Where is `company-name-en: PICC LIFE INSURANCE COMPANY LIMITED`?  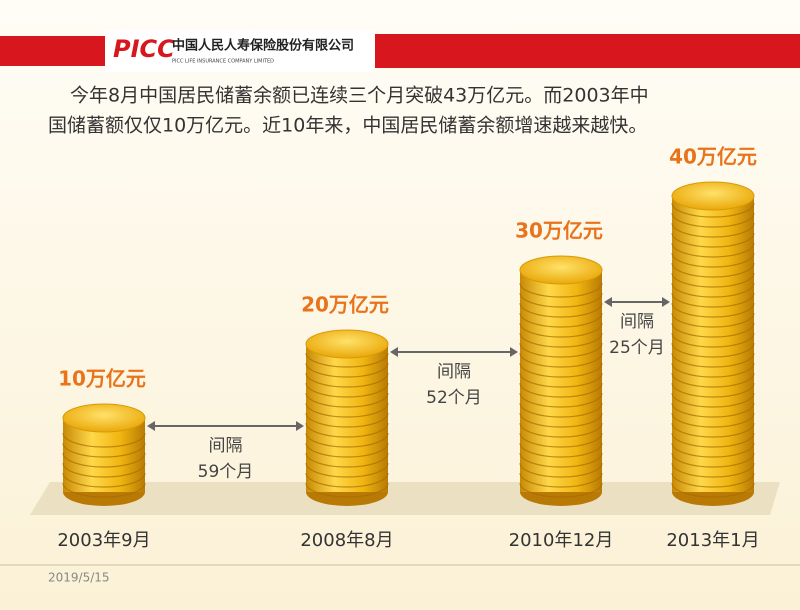 company-name-en: PICC LIFE INSURANCE COMPANY LIMITED is located at coordinates (223, 62).